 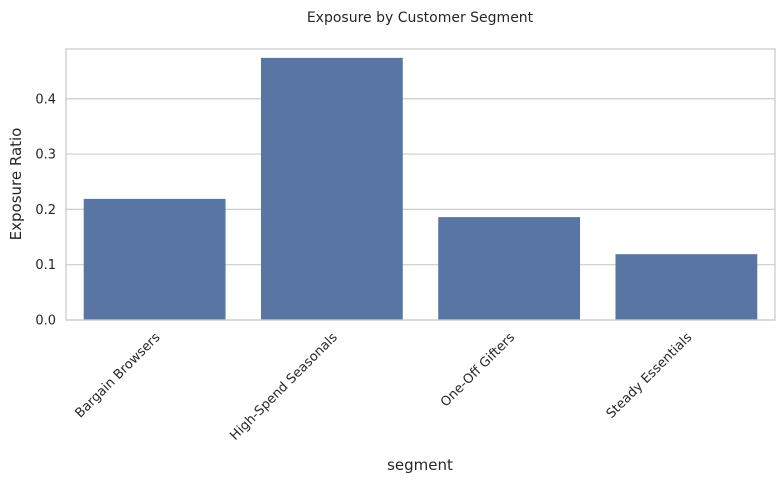 What do you see at coordinates (420, 465) in the screenshot?
I see `x-axis-label: segment` at bounding box center [420, 465].